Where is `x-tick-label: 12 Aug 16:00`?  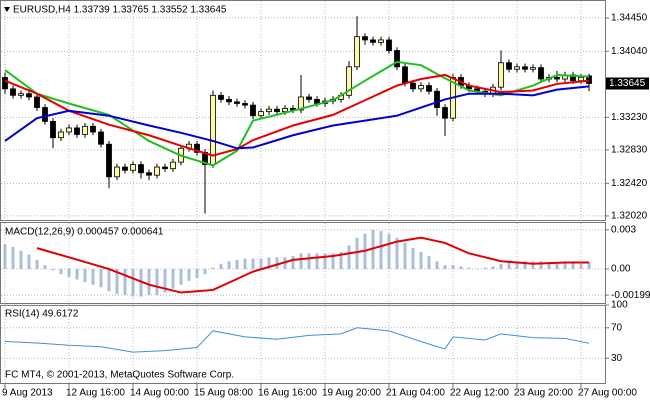
x-tick-label: 12 Aug 16:00 is located at coordinates (95, 393).